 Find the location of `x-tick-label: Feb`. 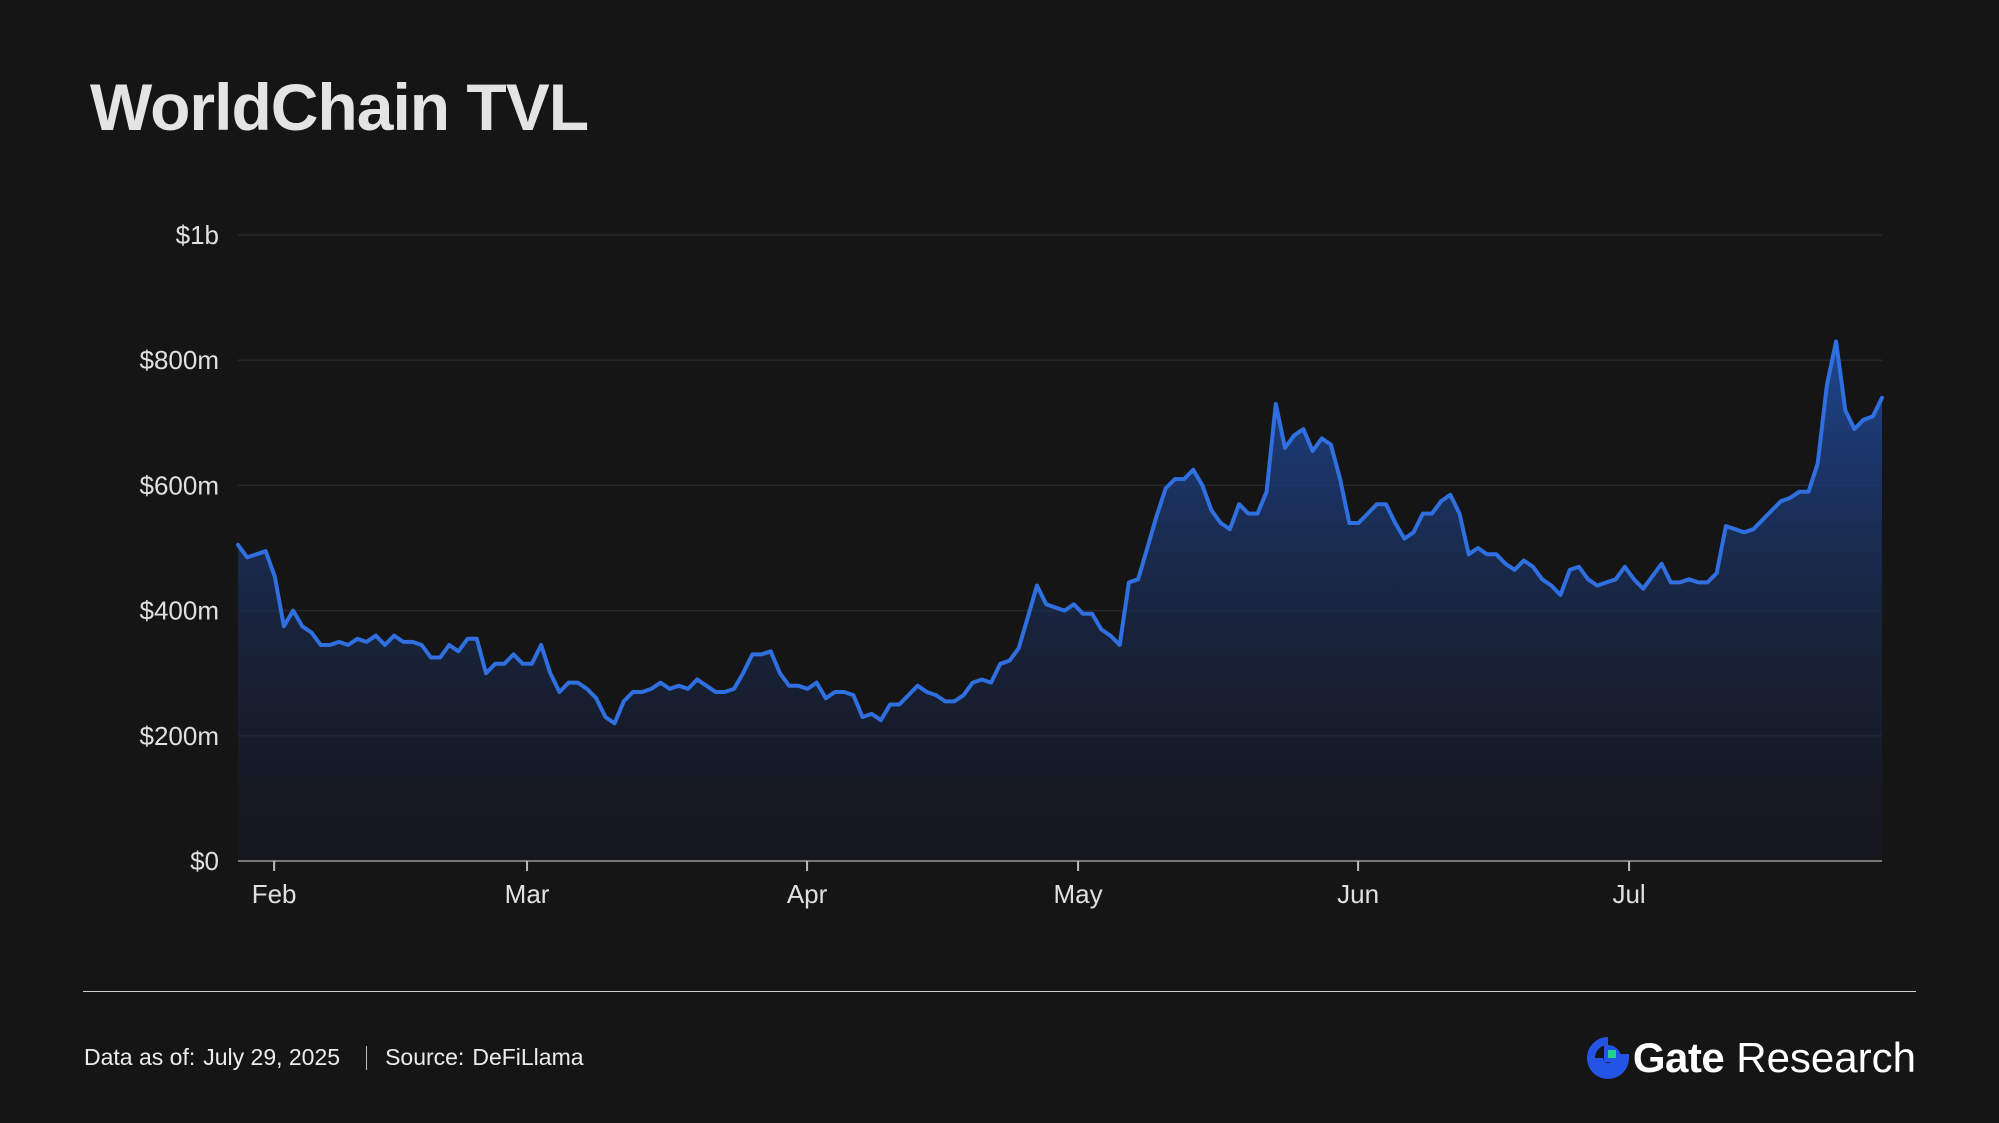

x-tick-label: Feb is located at coordinates (274, 894).